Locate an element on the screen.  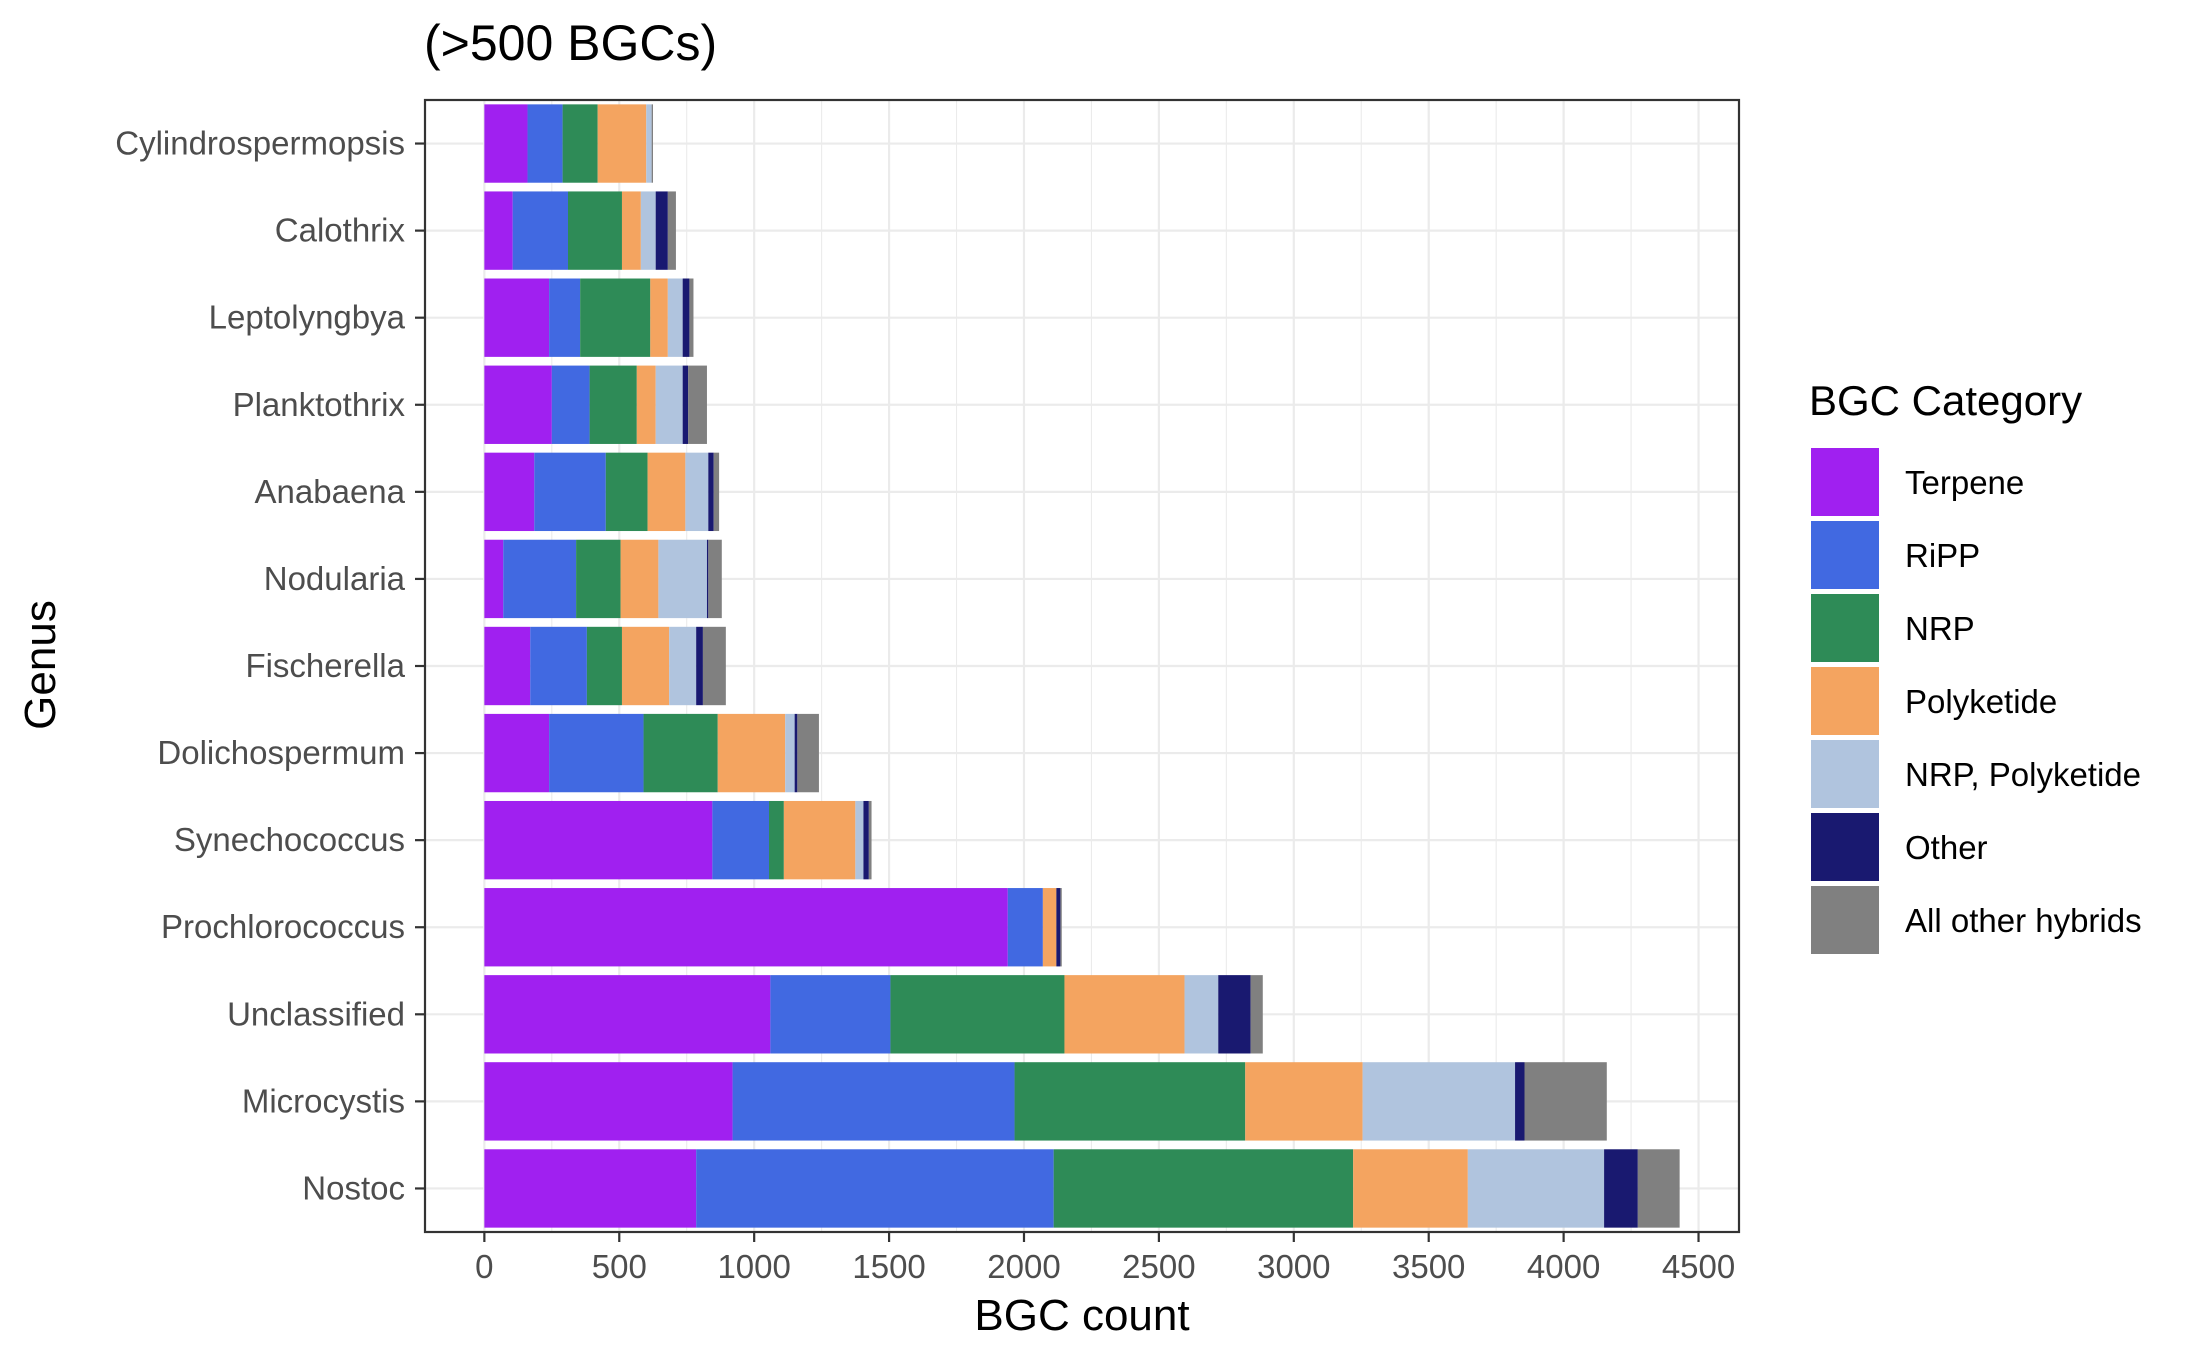
legend-item-polyketide: Polyketide is located at coordinates (1934, 701).